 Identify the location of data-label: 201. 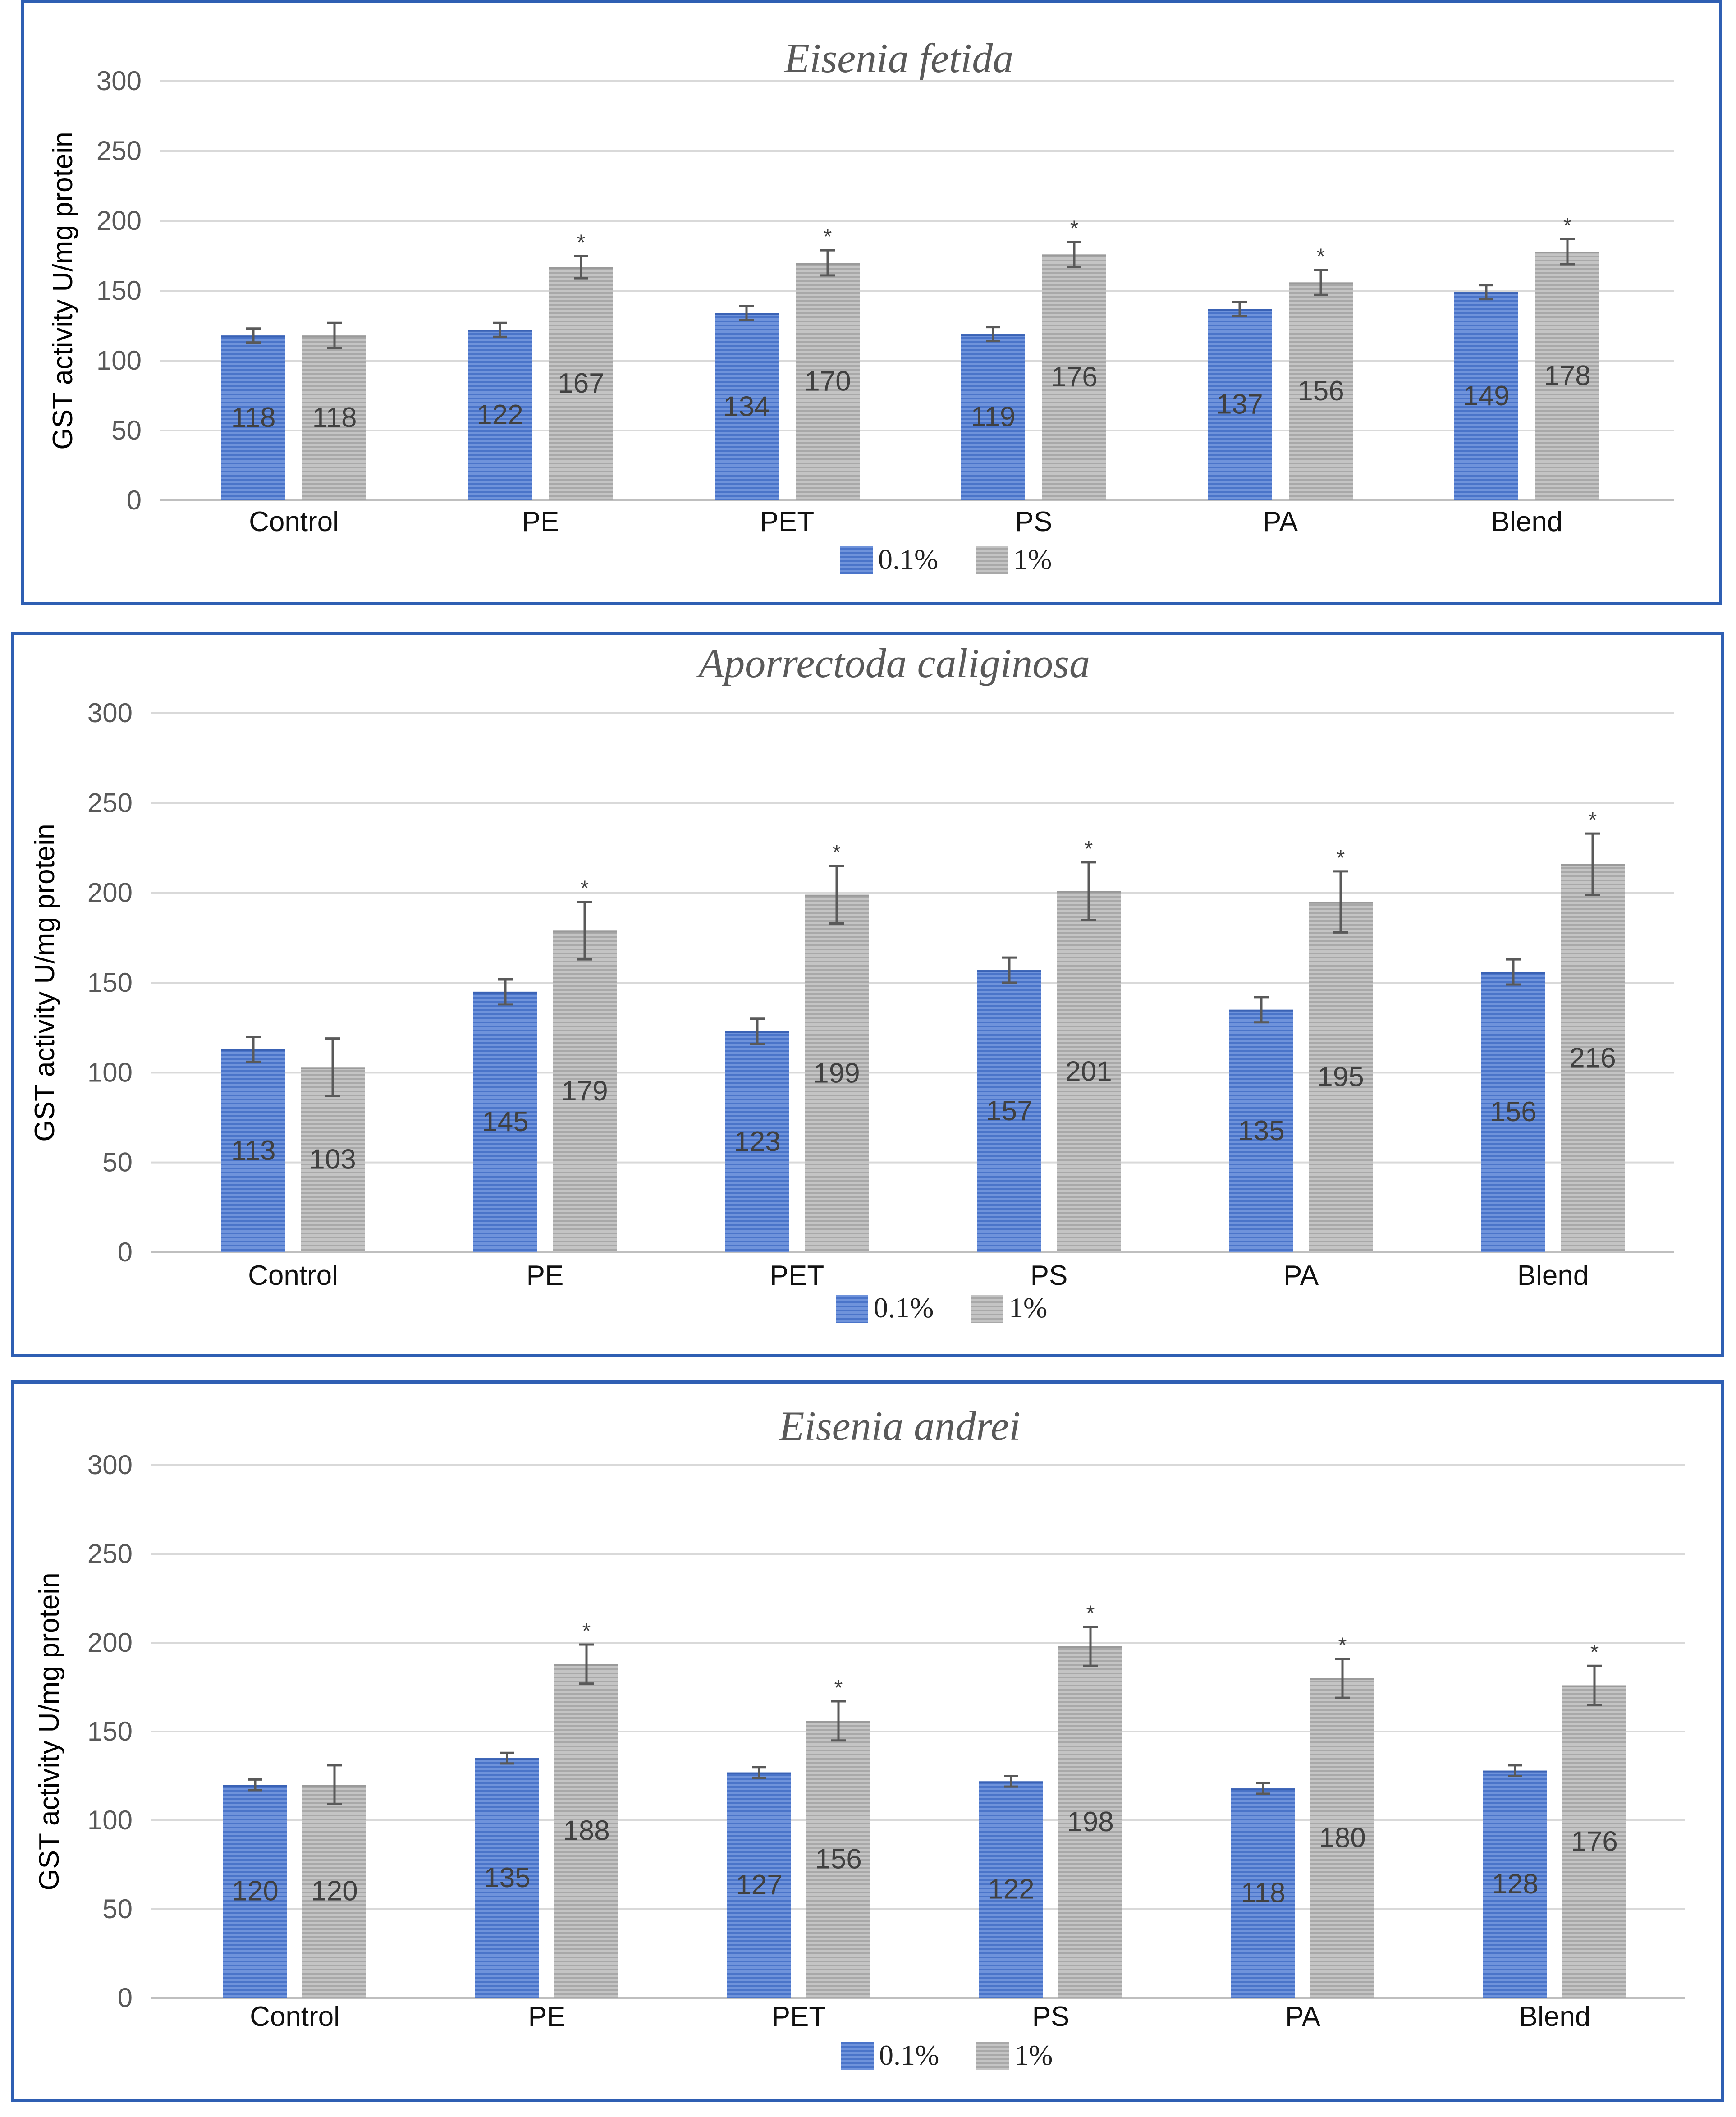
(1088, 1071).